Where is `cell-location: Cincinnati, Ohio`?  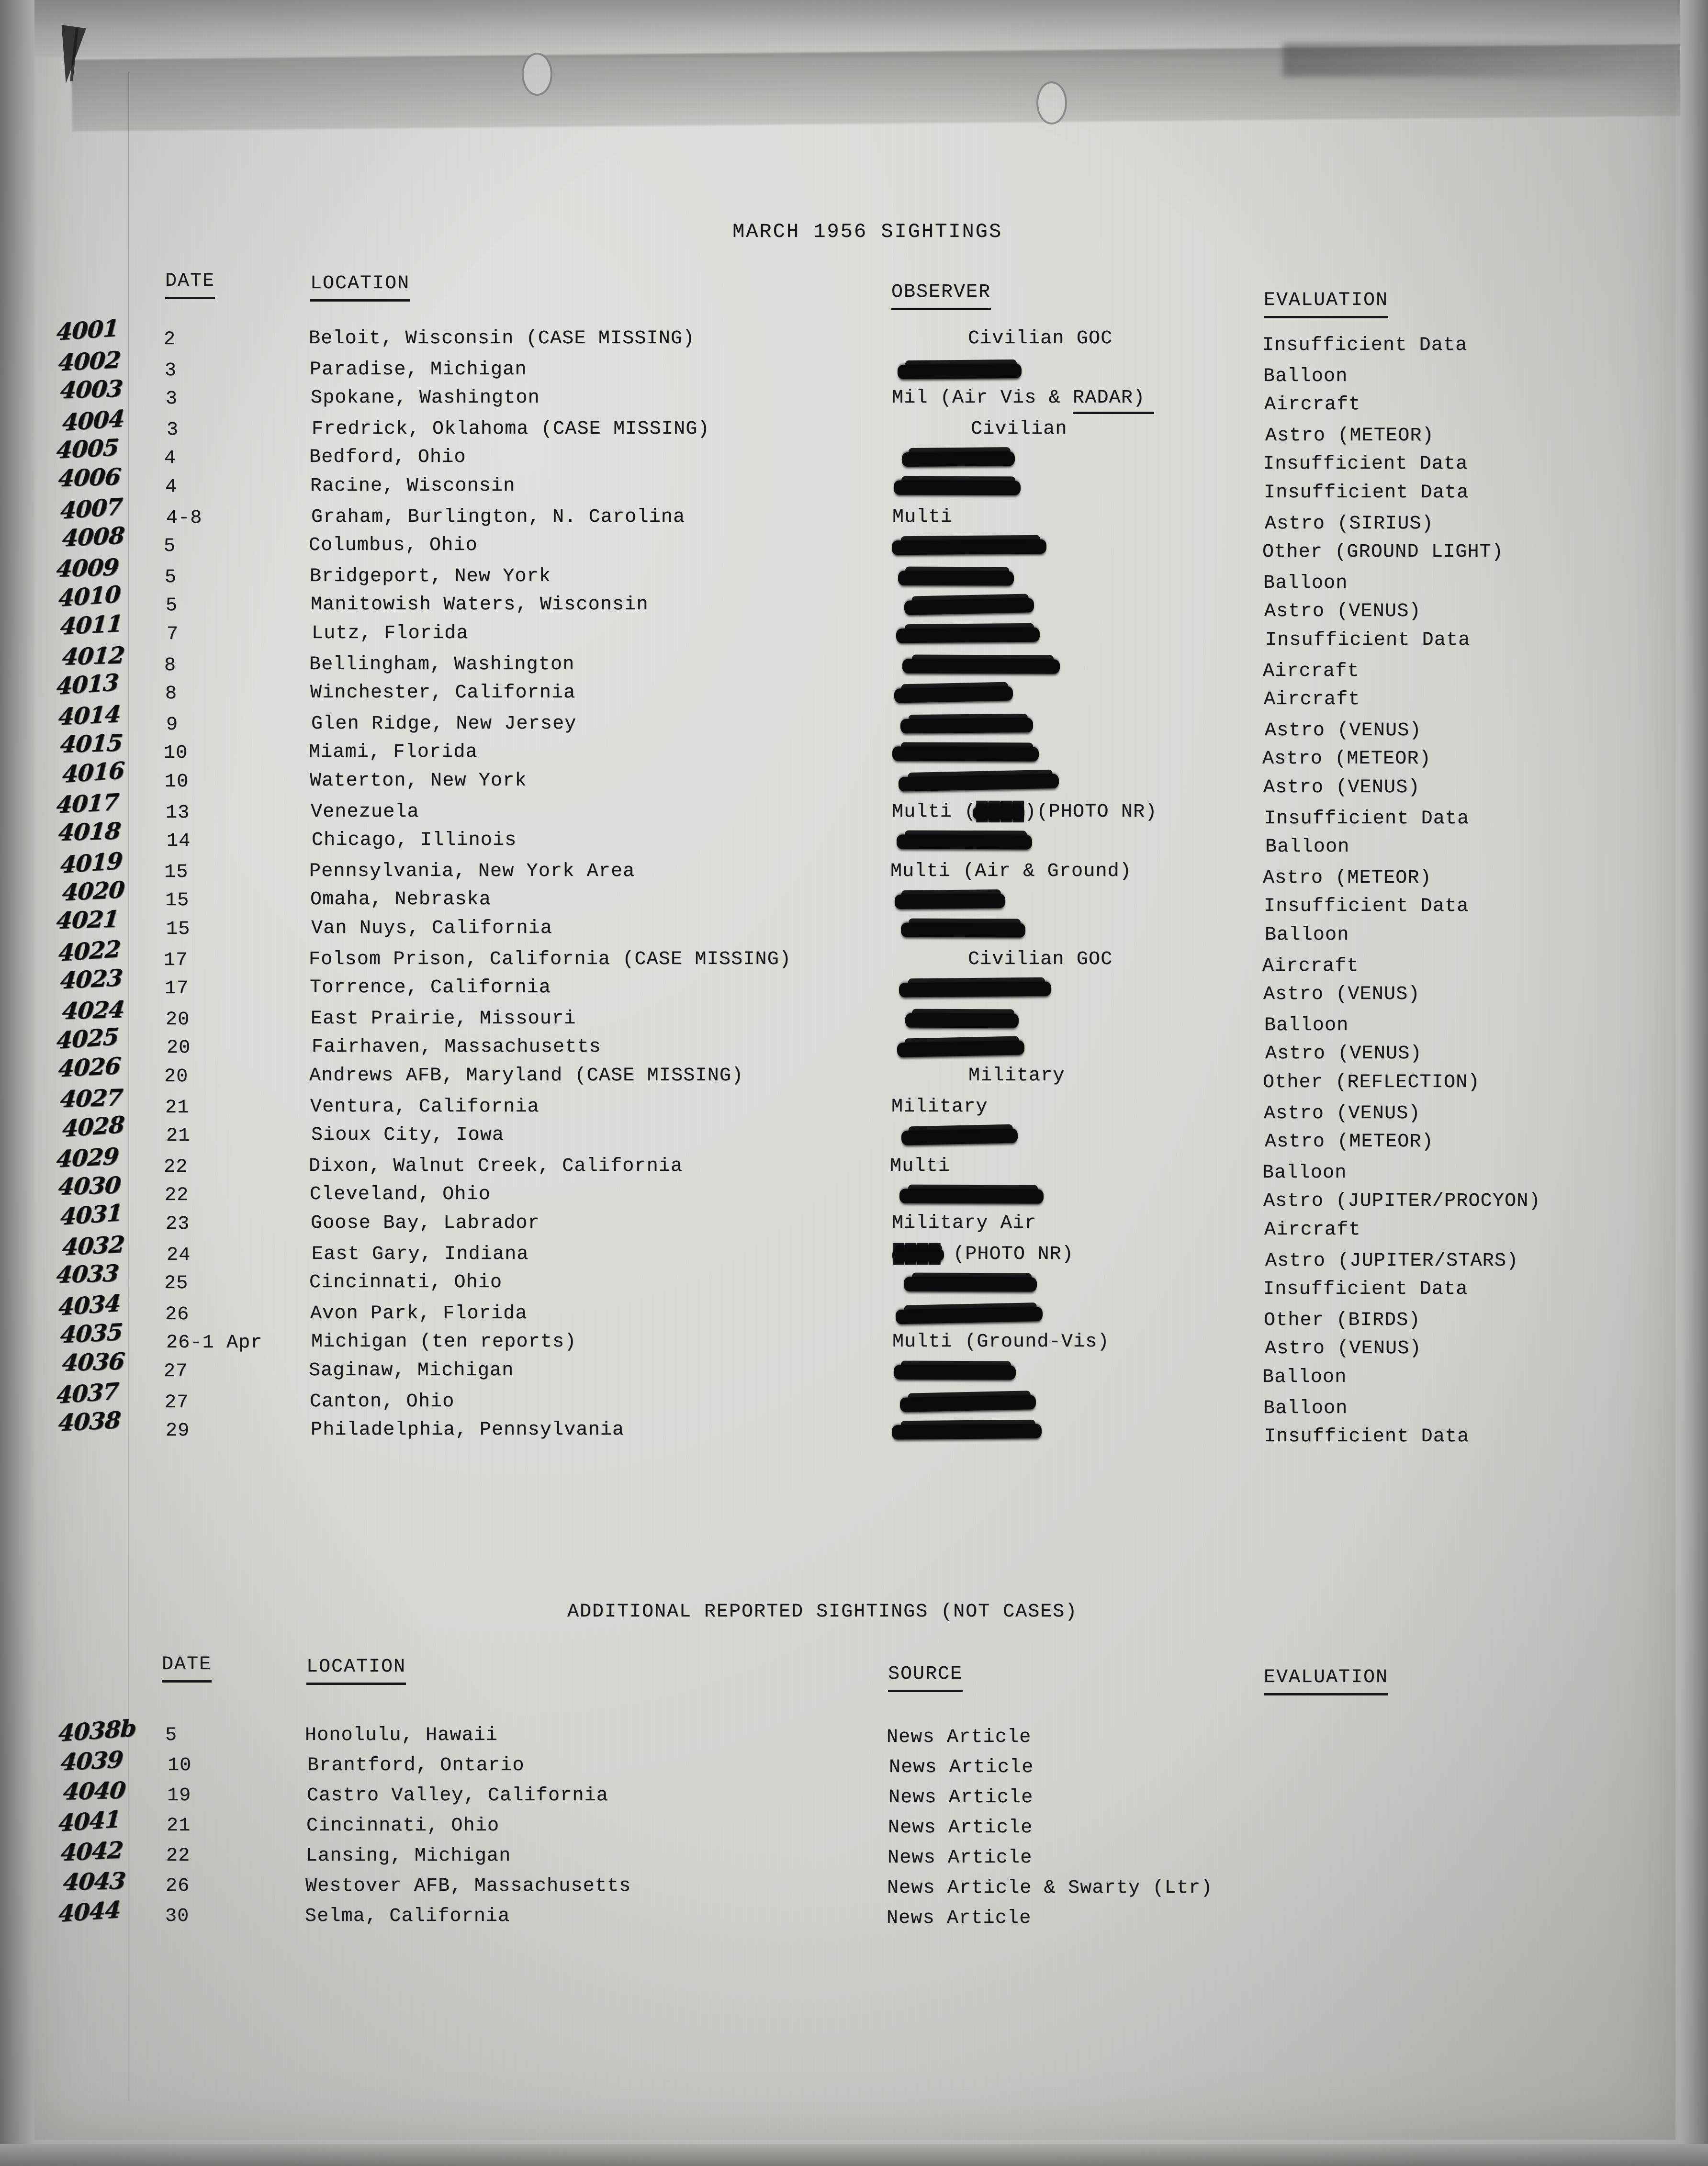
cell-location: Cincinnati, Ohio is located at coordinates (406, 1283).